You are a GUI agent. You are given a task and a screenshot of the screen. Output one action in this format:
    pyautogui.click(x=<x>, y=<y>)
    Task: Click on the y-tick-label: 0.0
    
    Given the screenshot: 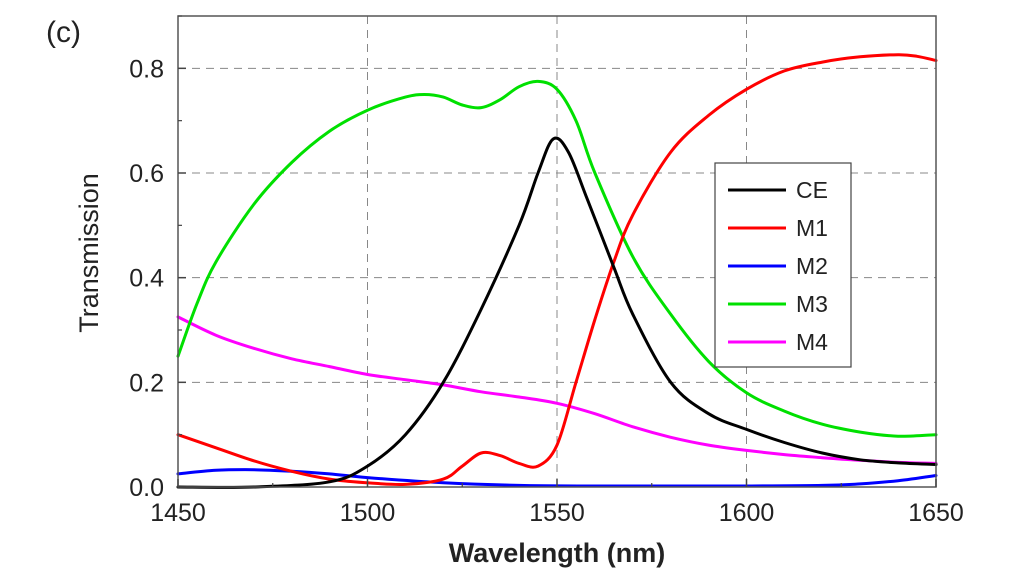 What is the action you would take?
    pyautogui.click(x=146, y=488)
    